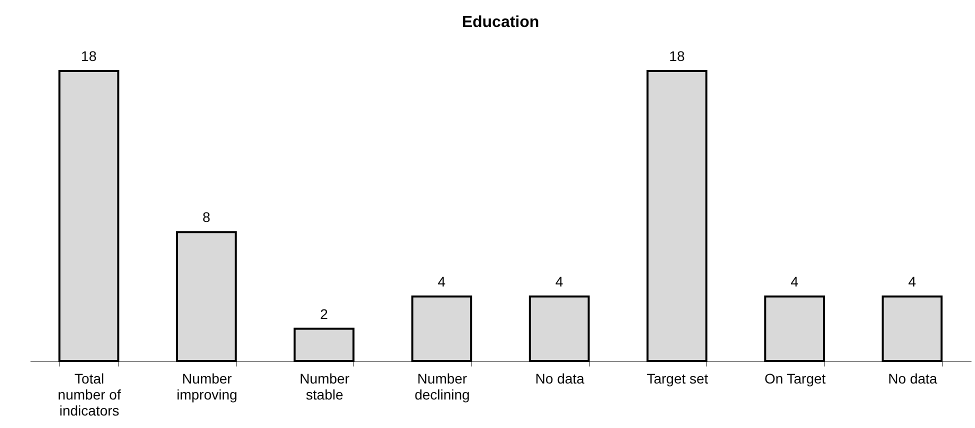 This screenshot has height=428, width=975. What do you see at coordinates (442, 386) in the screenshot?
I see `x-tick-label: Number declining` at bounding box center [442, 386].